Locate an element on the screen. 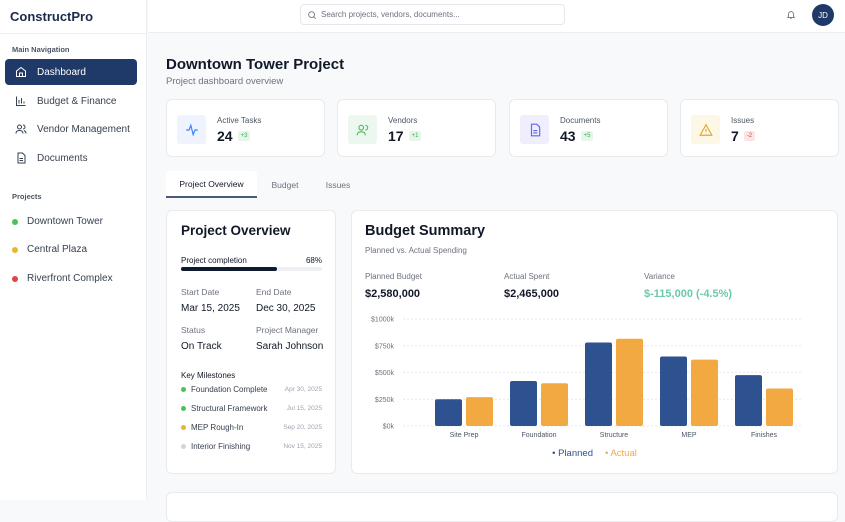  planned-budget-value: $2,580,000 is located at coordinates (393, 294).